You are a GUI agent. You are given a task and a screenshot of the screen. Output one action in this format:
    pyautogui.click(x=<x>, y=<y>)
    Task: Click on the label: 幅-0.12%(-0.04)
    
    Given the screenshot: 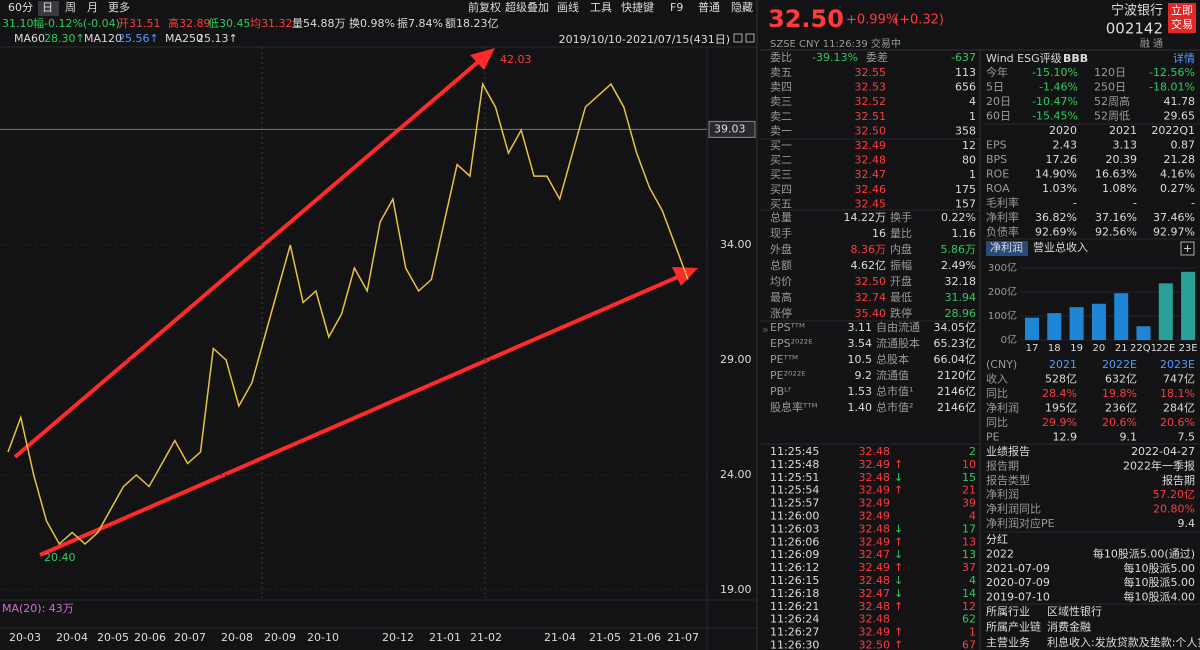 What is the action you would take?
    pyautogui.click(x=76, y=23)
    